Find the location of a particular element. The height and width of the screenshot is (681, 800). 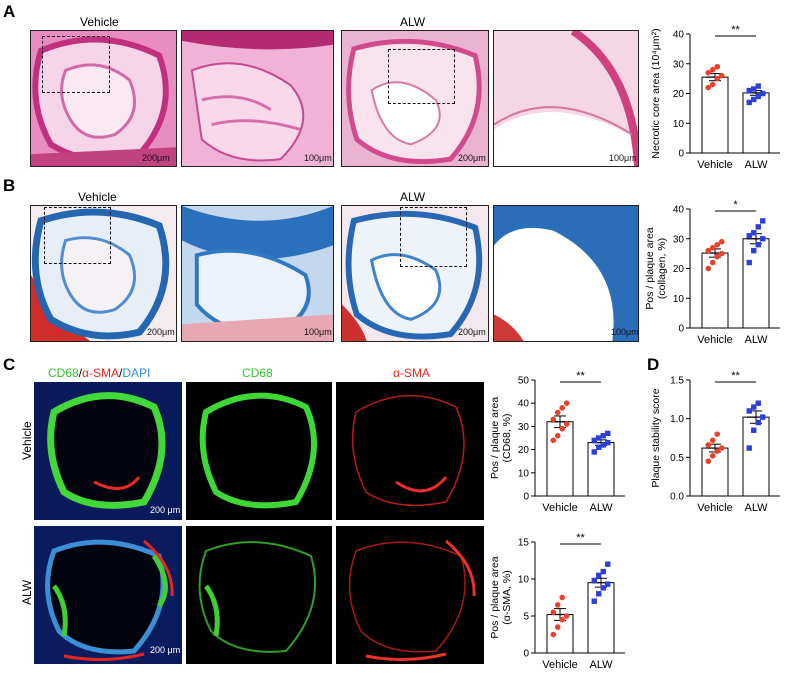

necrotic-y-tick-label: 30 is located at coordinates (679, 64).